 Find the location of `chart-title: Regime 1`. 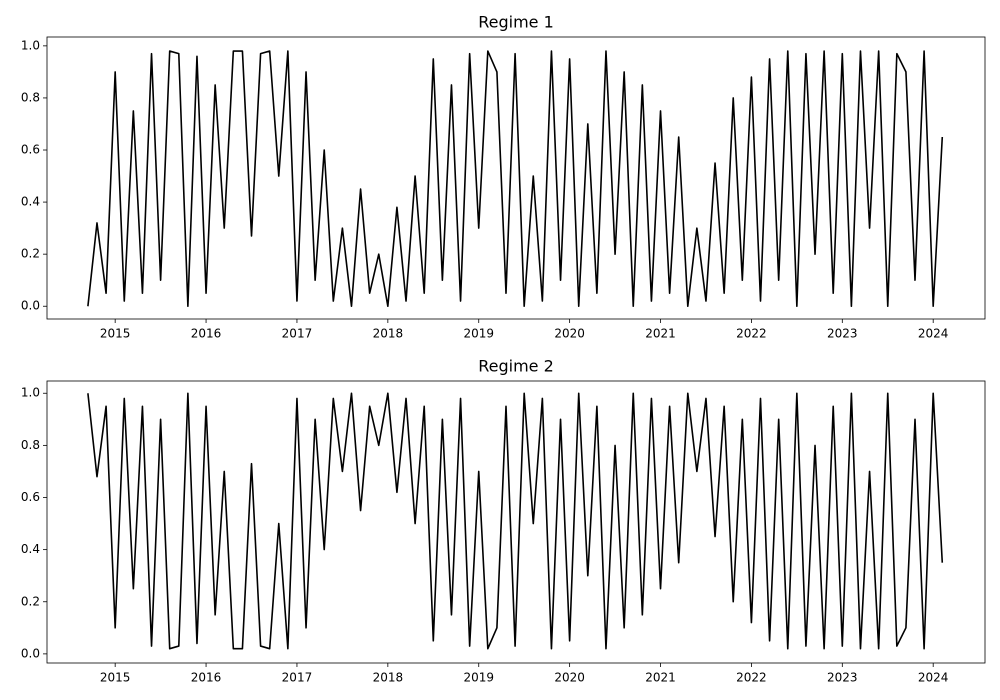

chart-title: Regime 1 is located at coordinates (516, 22).